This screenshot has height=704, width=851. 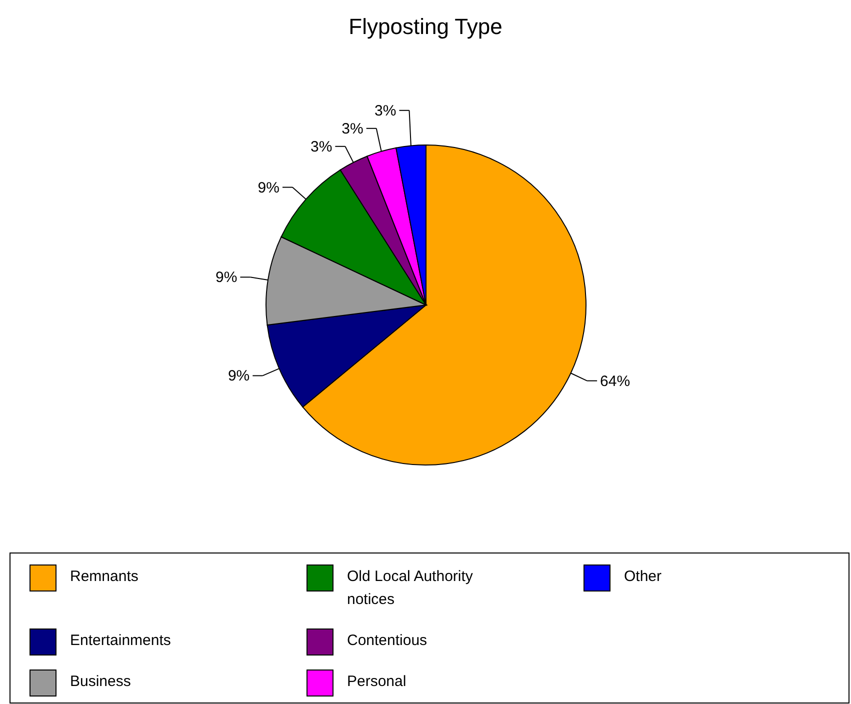 I want to click on data-label: 64%, so click(x=615, y=381).